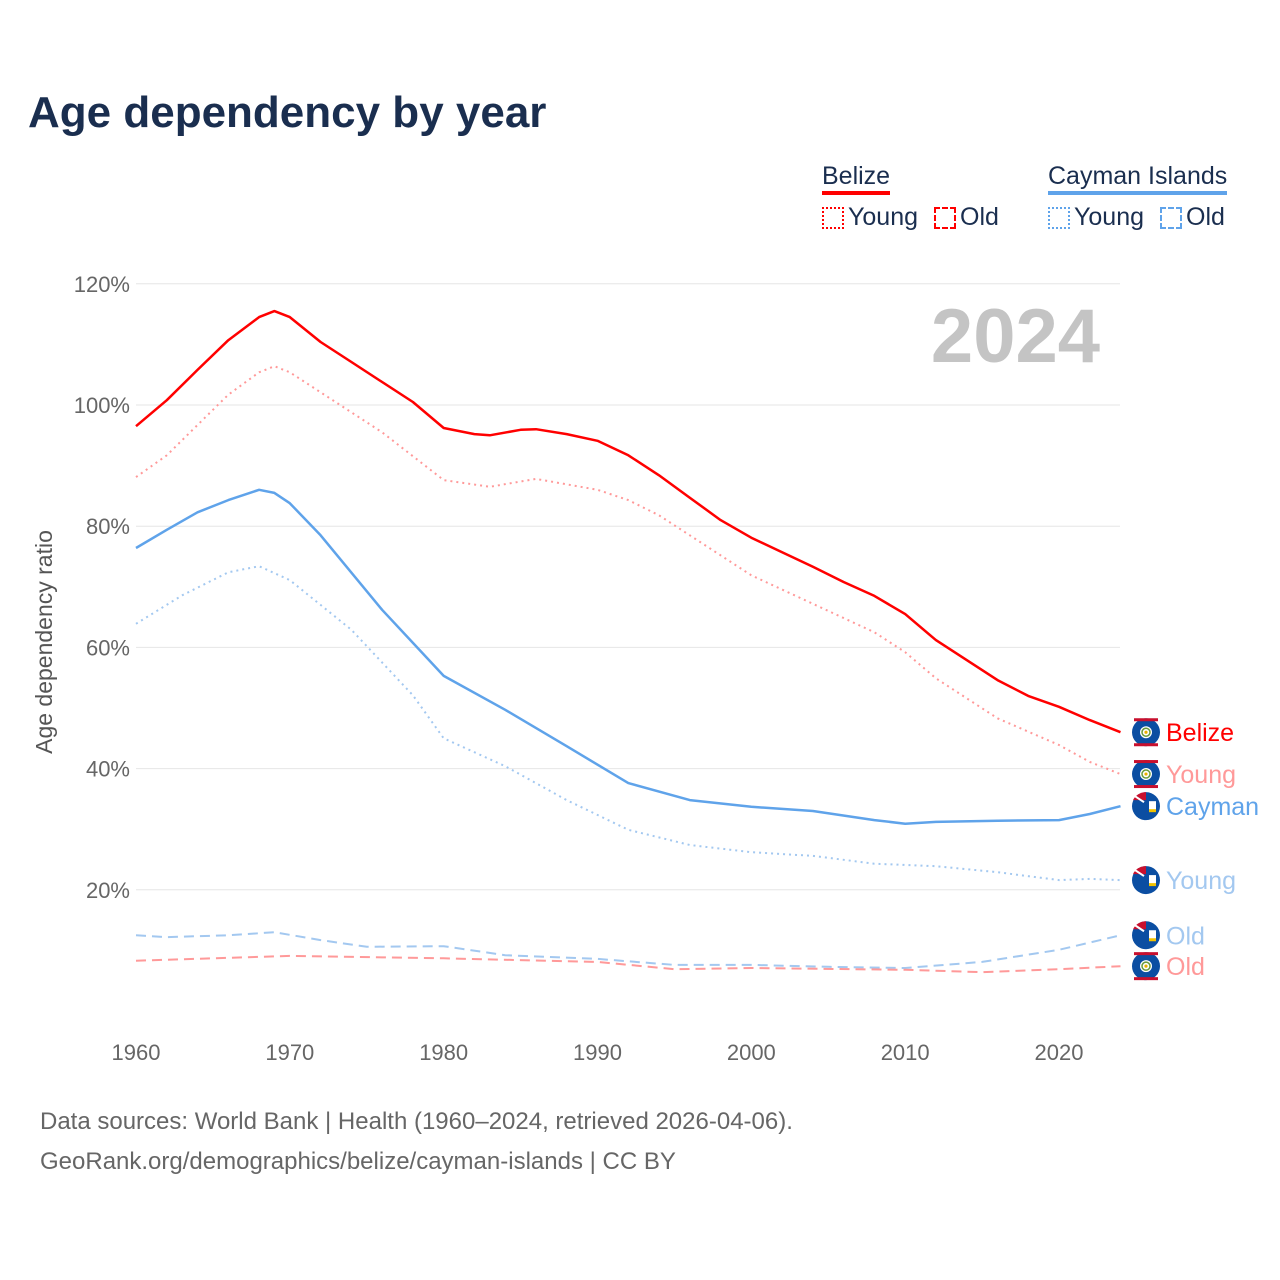  I want to click on y-tick-label: 100%, so click(102, 405).